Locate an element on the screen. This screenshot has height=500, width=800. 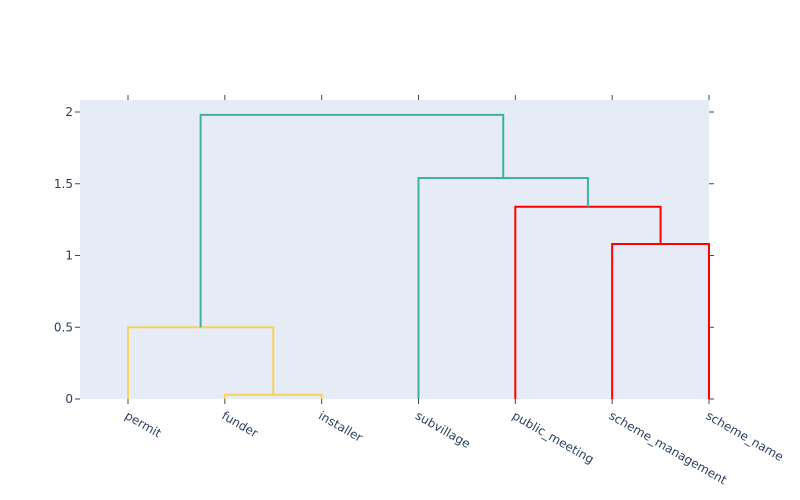
x-tick-label: permit is located at coordinates (143, 424).